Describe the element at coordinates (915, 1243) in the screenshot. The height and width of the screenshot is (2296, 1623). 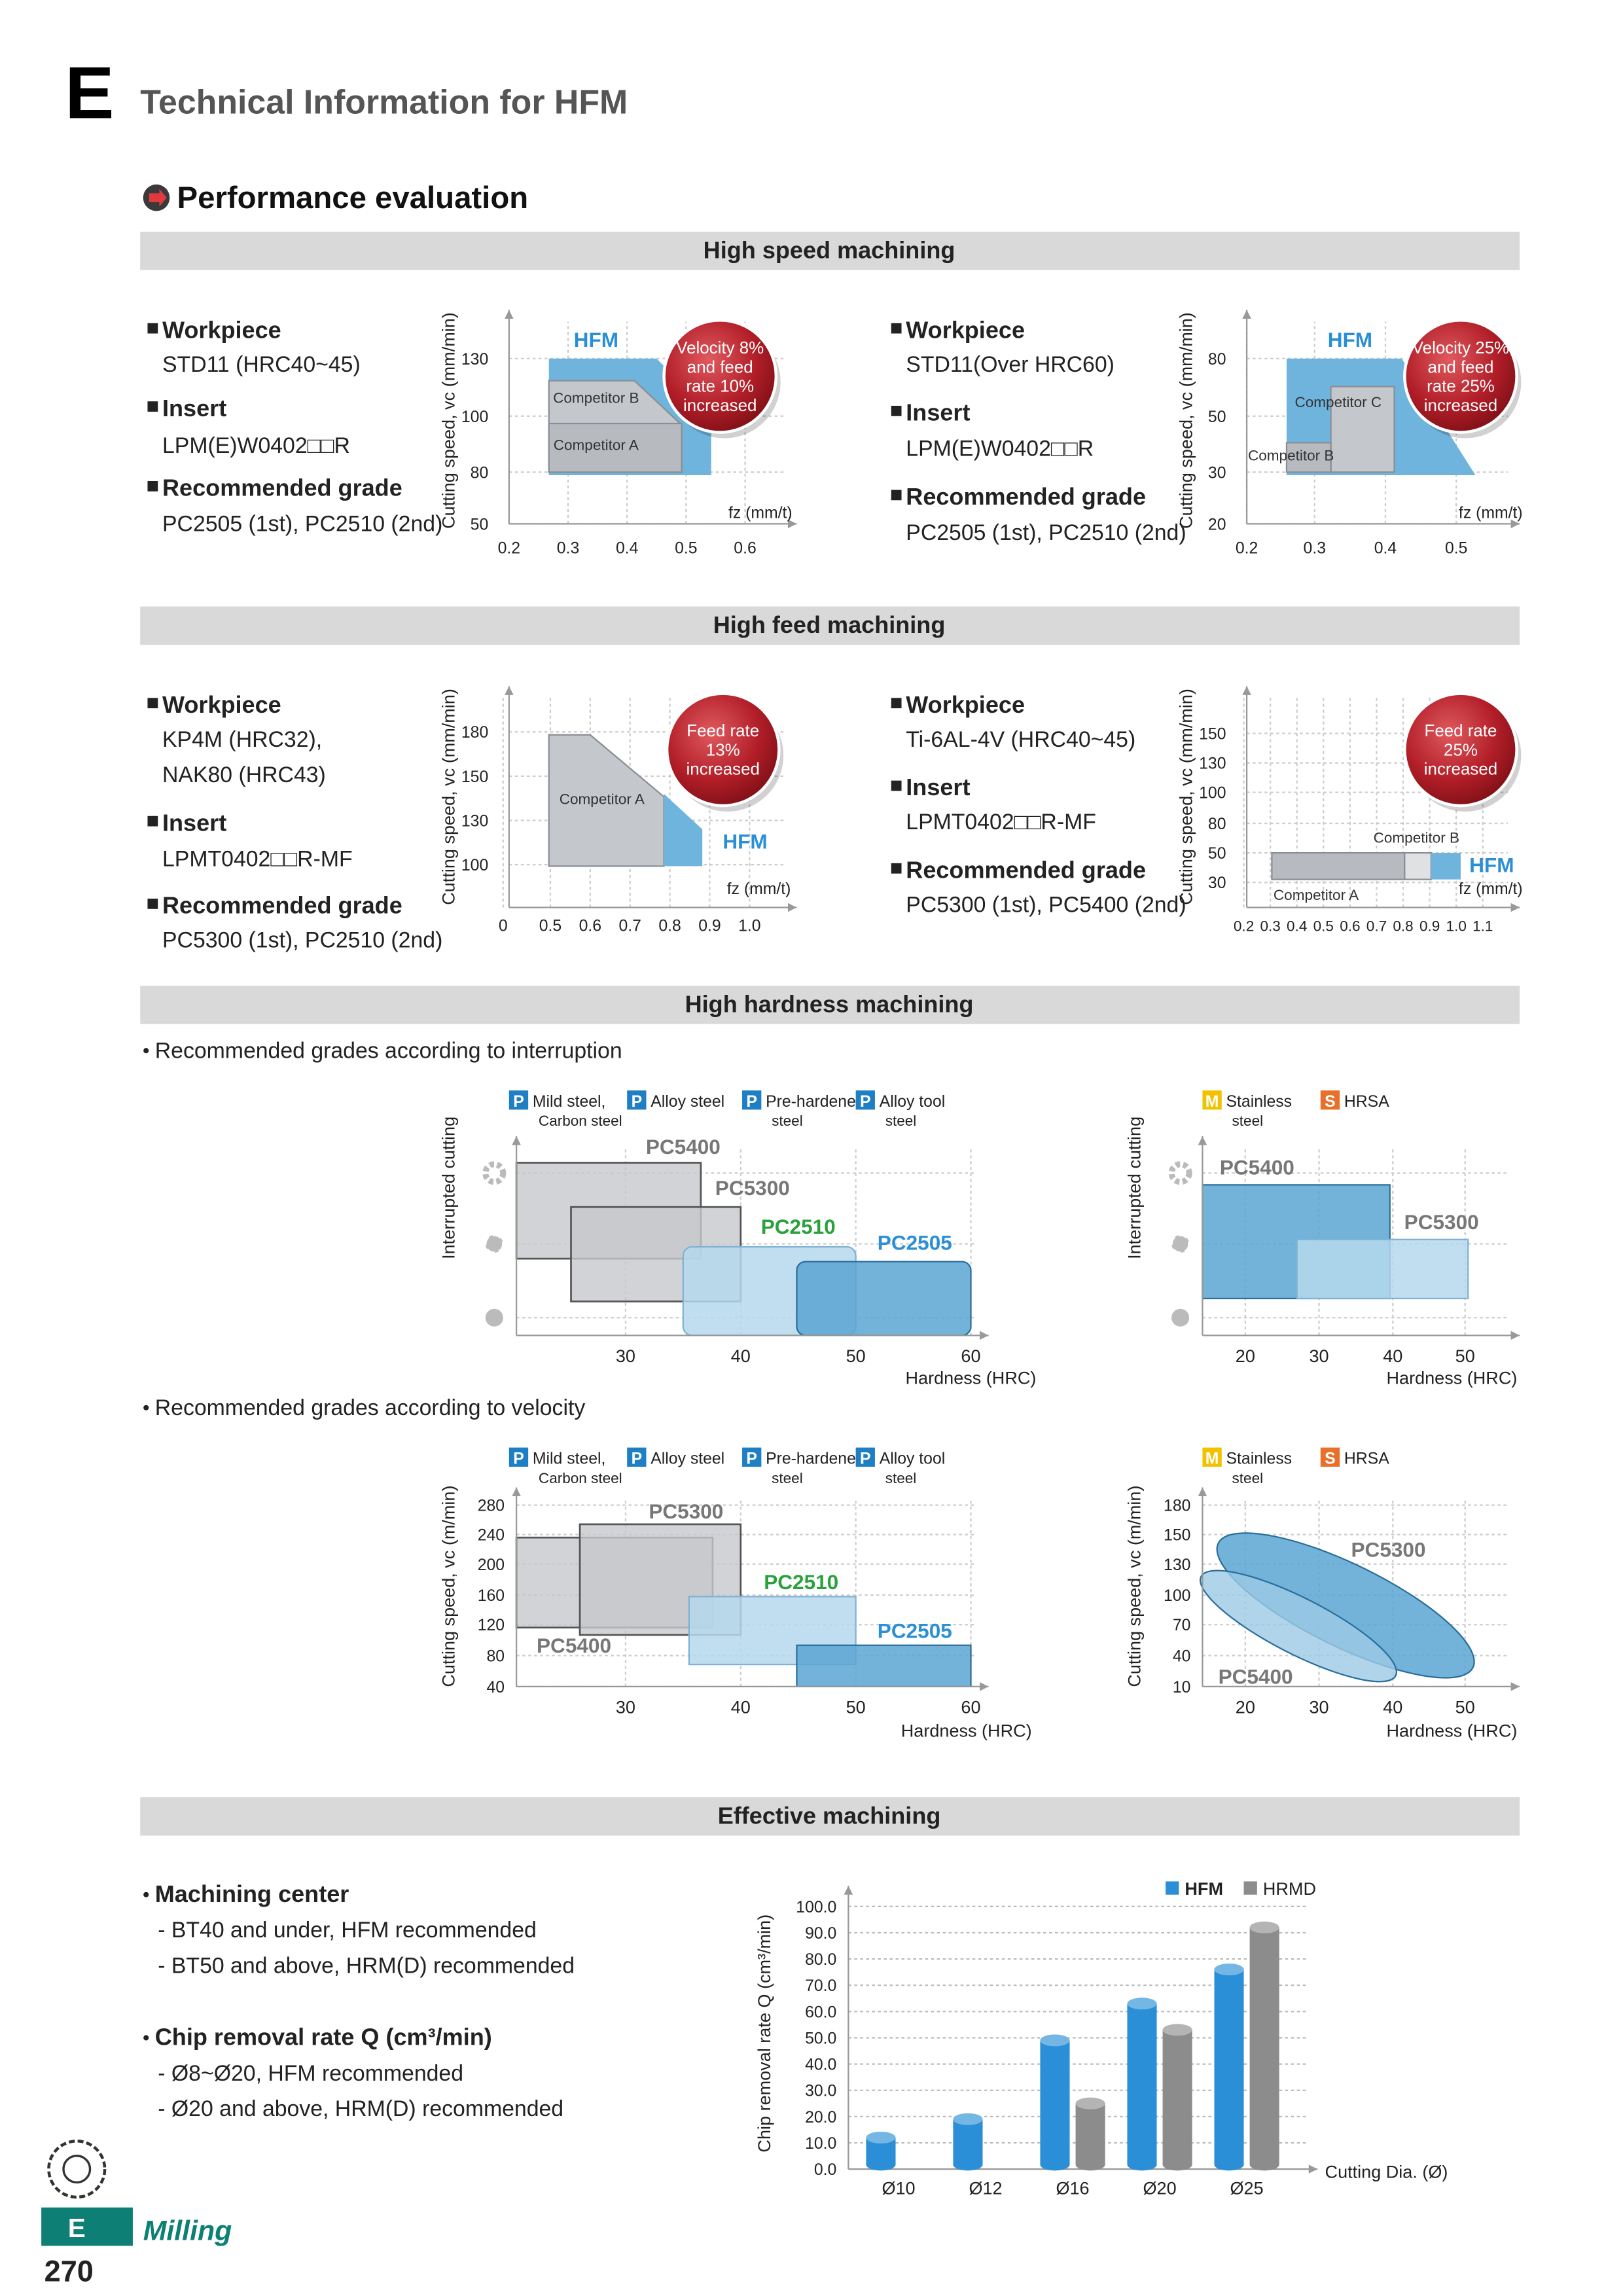
I see `grade-label: PC2505` at that location.